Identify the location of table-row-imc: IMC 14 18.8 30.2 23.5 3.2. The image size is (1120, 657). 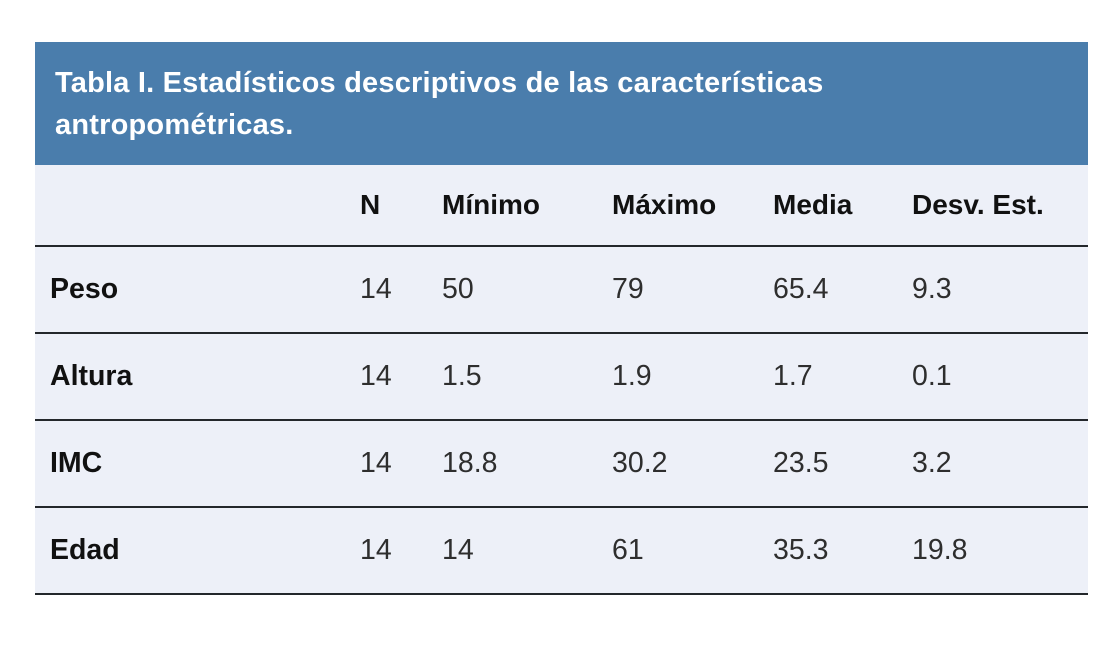
(561, 464).